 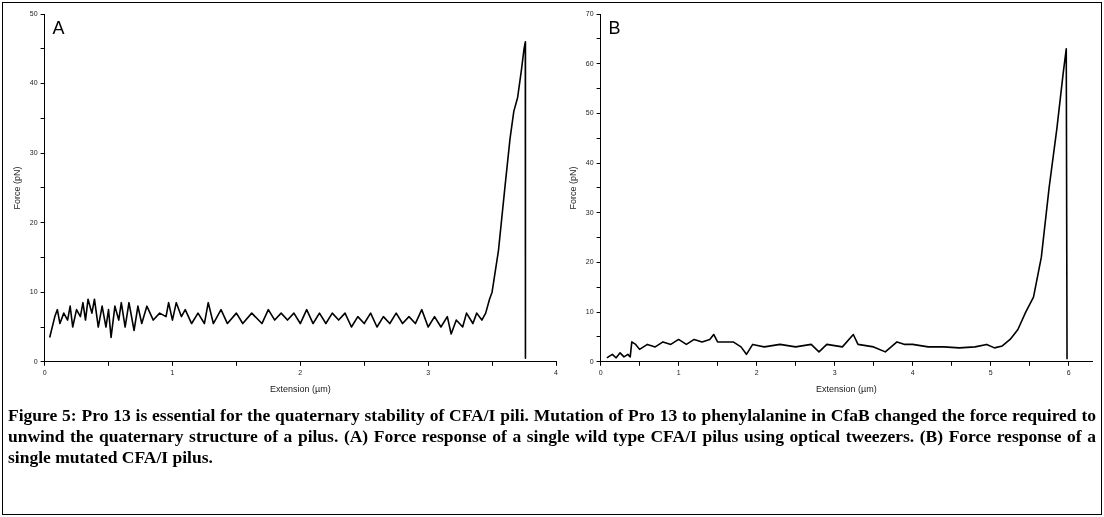 What do you see at coordinates (614, 27) in the screenshot?
I see `chart-title: B` at bounding box center [614, 27].